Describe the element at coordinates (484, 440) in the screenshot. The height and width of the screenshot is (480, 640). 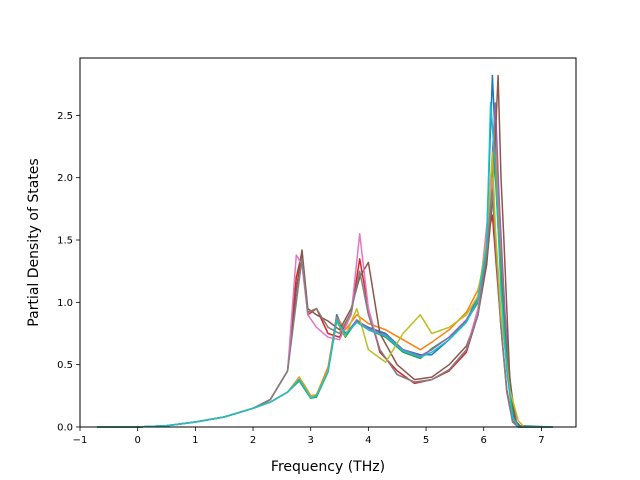
I see `x-tick-label: 6` at that location.